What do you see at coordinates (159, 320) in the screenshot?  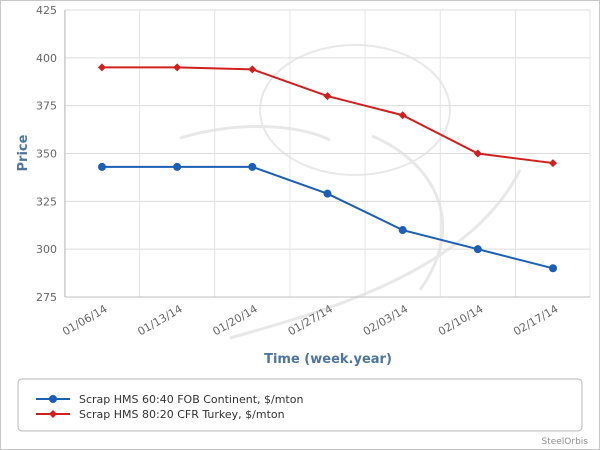 I see `x-tick-label: 01/13/14` at bounding box center [159, 320].